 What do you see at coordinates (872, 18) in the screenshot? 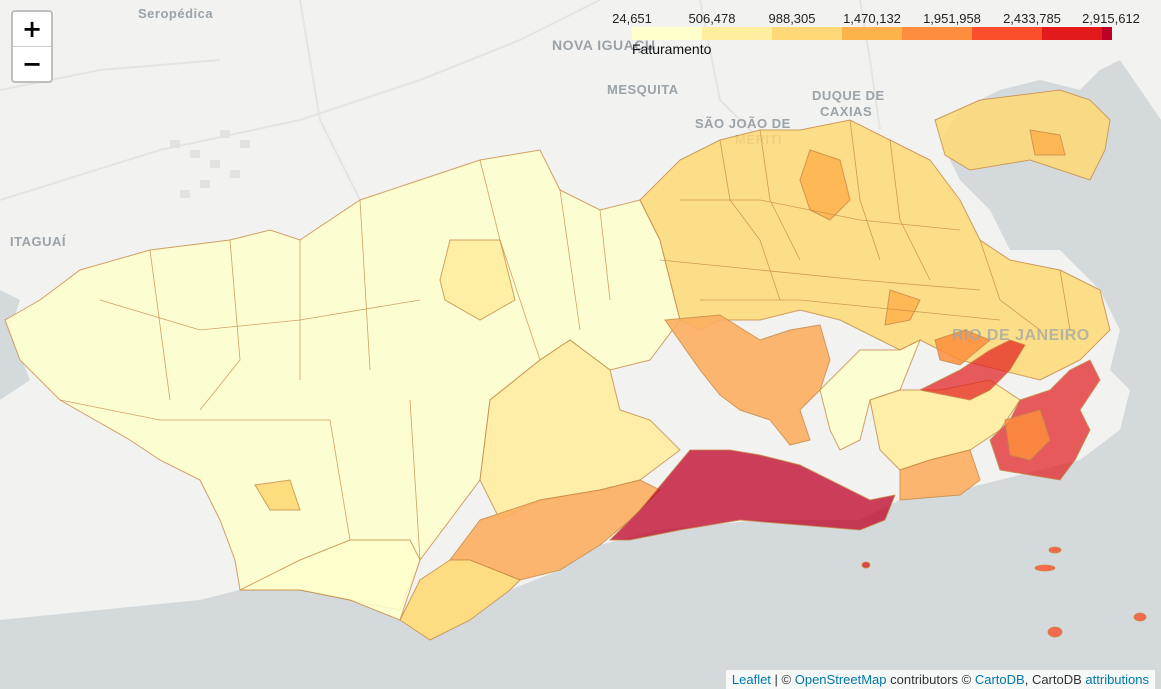
I see `legend-tick: 1,470,132` at bounding box center [872, 18].